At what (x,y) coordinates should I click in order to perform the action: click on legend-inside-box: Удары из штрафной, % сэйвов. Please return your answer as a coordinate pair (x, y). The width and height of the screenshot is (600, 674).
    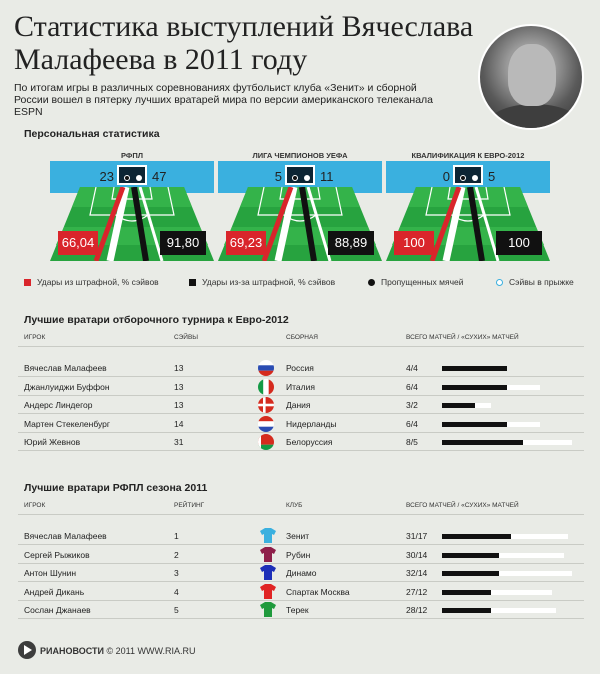
    Looking at the image, I should click on (91, 282).